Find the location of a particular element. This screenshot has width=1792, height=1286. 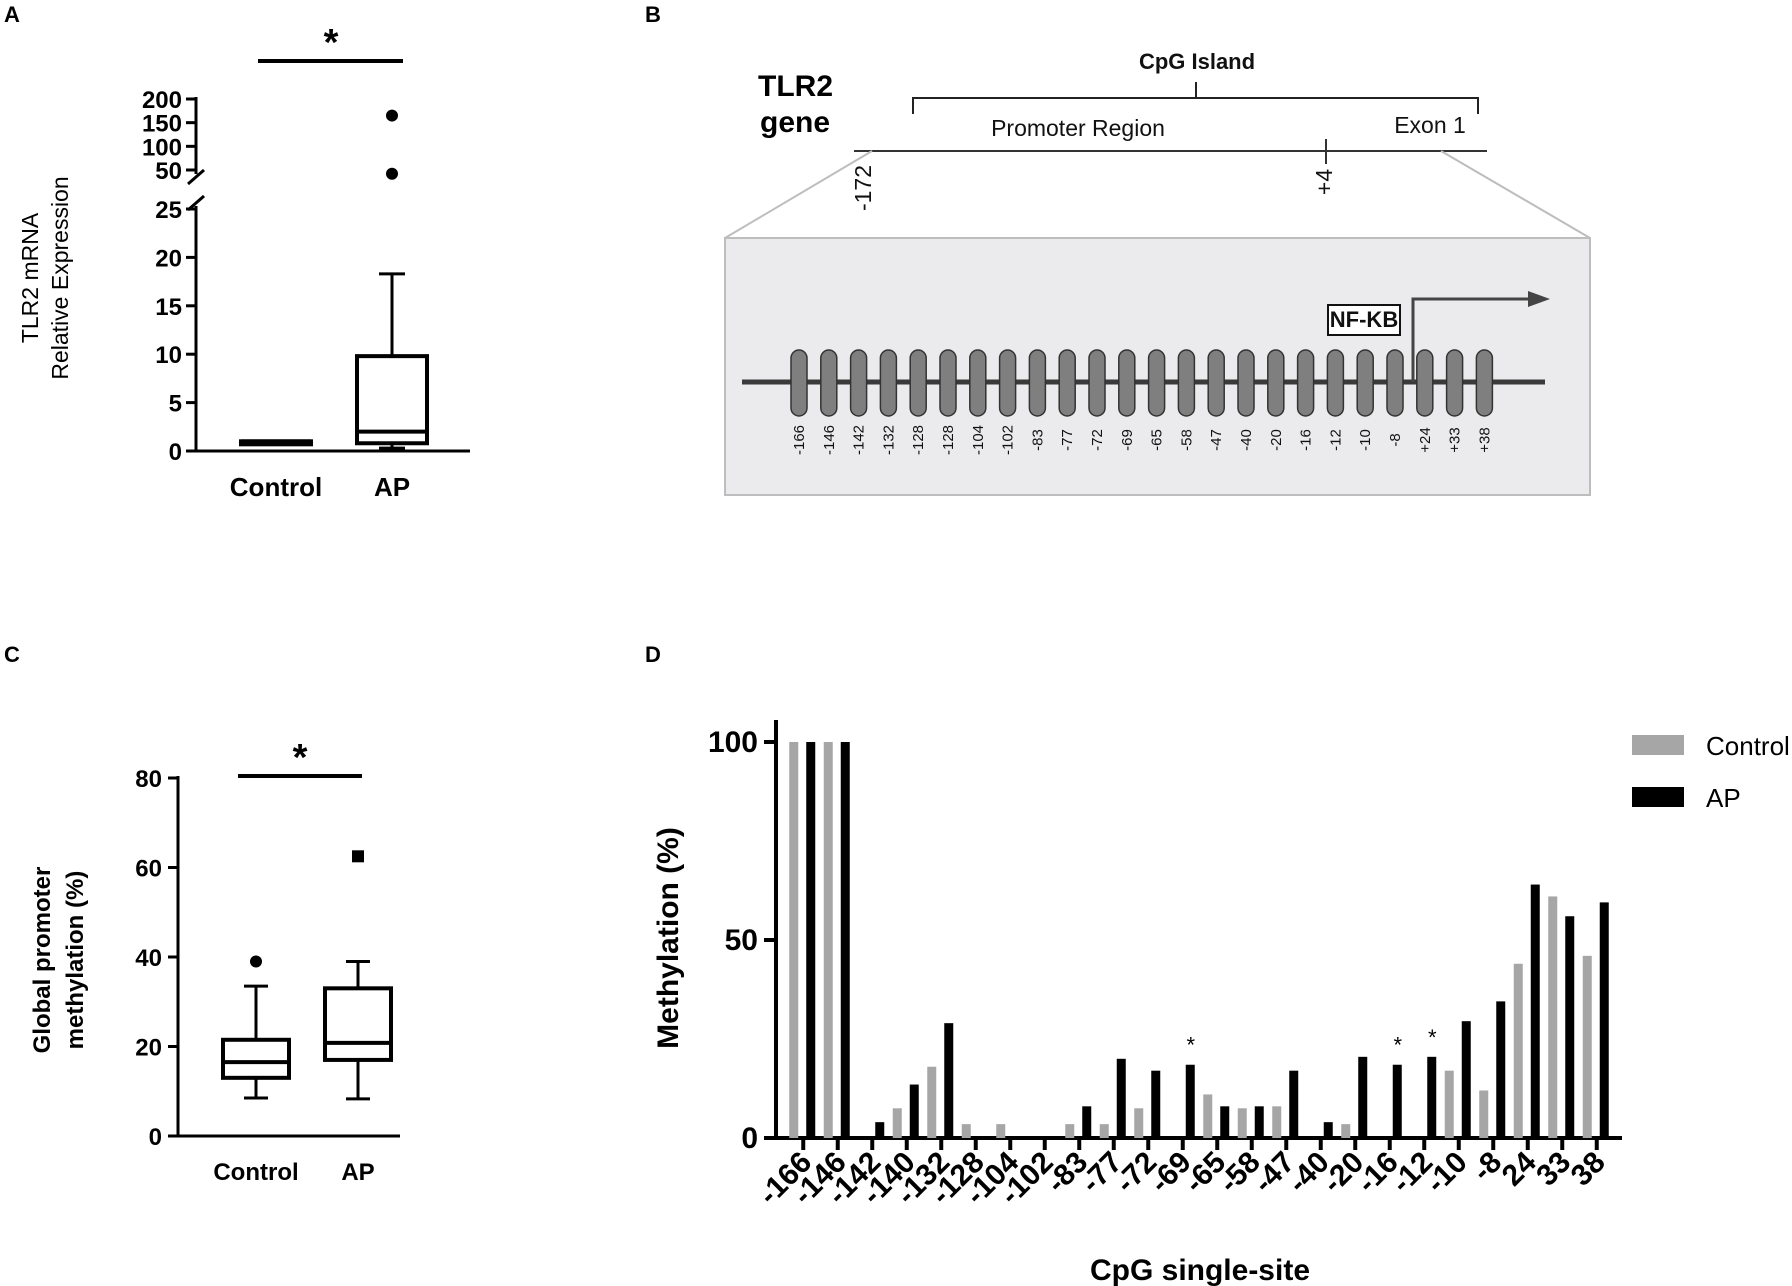

d-xtick-label: -10 is located at coordinates (1447, 1173).